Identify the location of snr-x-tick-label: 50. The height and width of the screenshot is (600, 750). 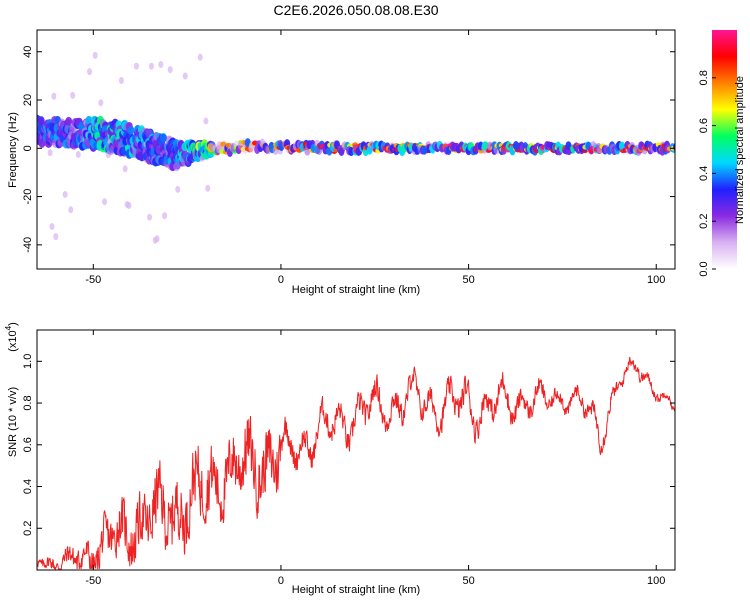
(468, 581).